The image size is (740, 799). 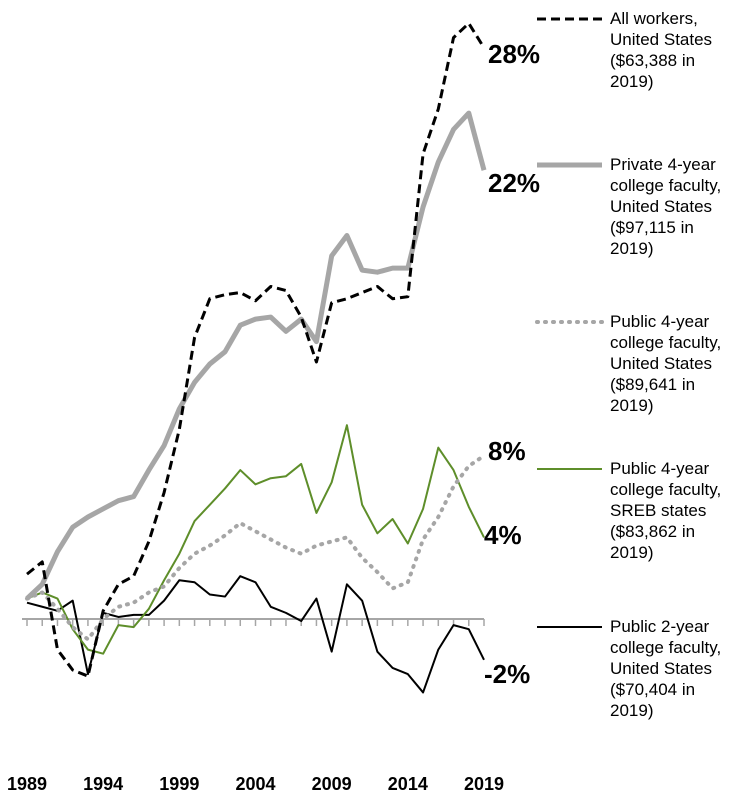 I want to click on series-end-label: 28%, so click(x=514, y=54).